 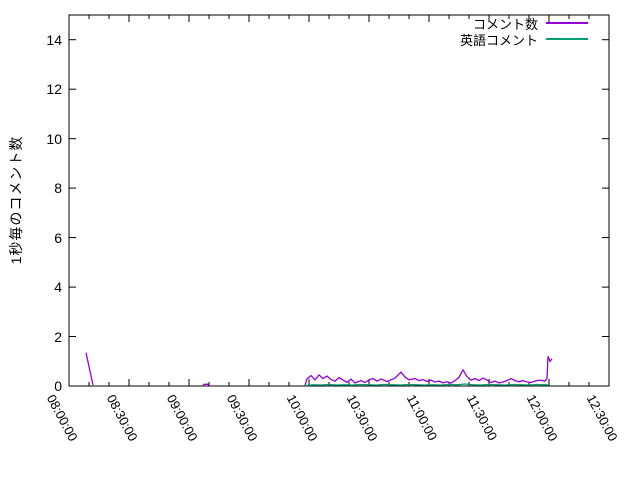 What do you see at coordinates (58, 386) in the screenshot?
I see `y-tick-label: 0` at bounding box center [58, 386].